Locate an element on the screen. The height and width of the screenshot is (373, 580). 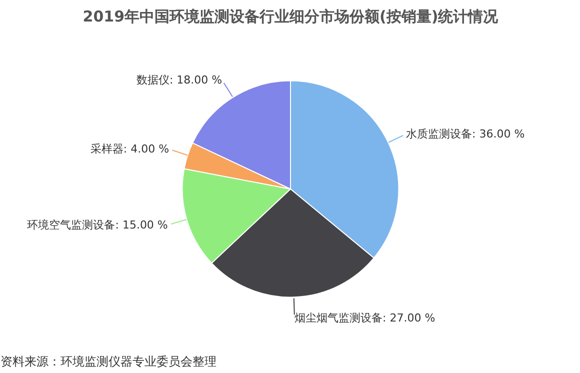
slice-label: 水质监测设备: 36.00 % is located at coordinates (465, 134).